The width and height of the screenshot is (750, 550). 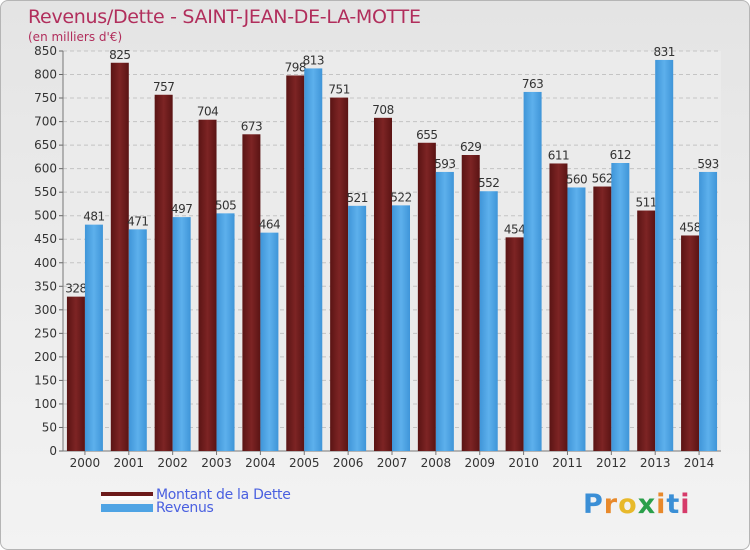 What do you see at coordinates (45, 75) in the screenshot?
I see `y-tick-label: 800` at bounding box center [45, 75].